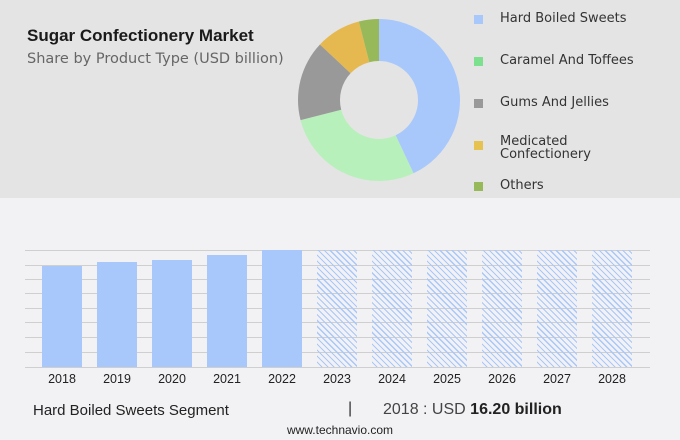 This screenshot has height=440, width=680. Describe the element at coordinates (172, 379) in the screenshot. I see `x-axis-label: 2020` at that location.